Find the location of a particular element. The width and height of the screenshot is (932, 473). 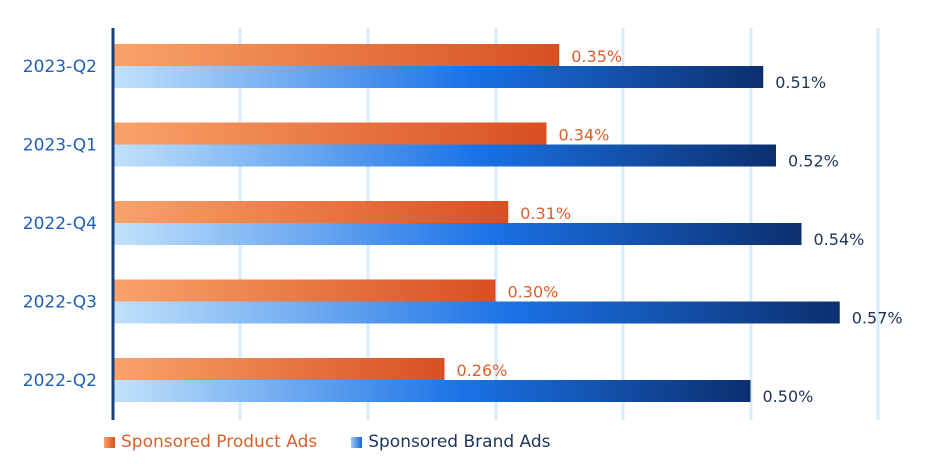

legend-swatch-product is located at coordinates (109, 442).